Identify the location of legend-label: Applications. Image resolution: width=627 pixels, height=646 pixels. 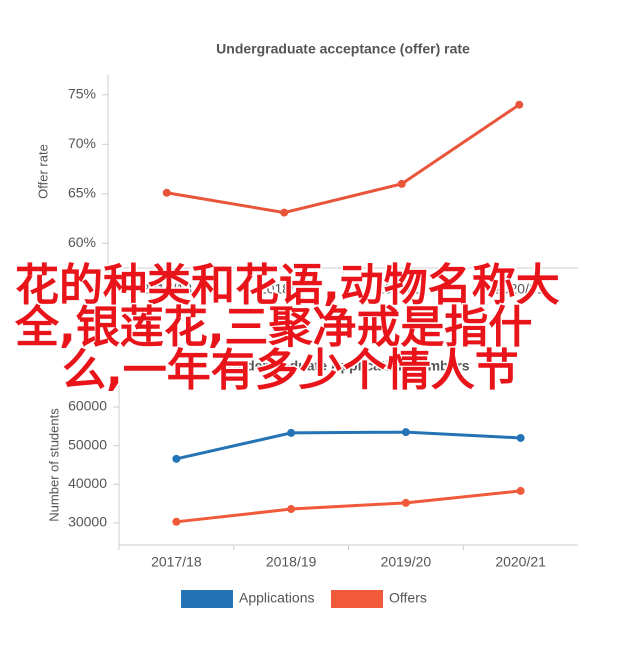
(277, 598).